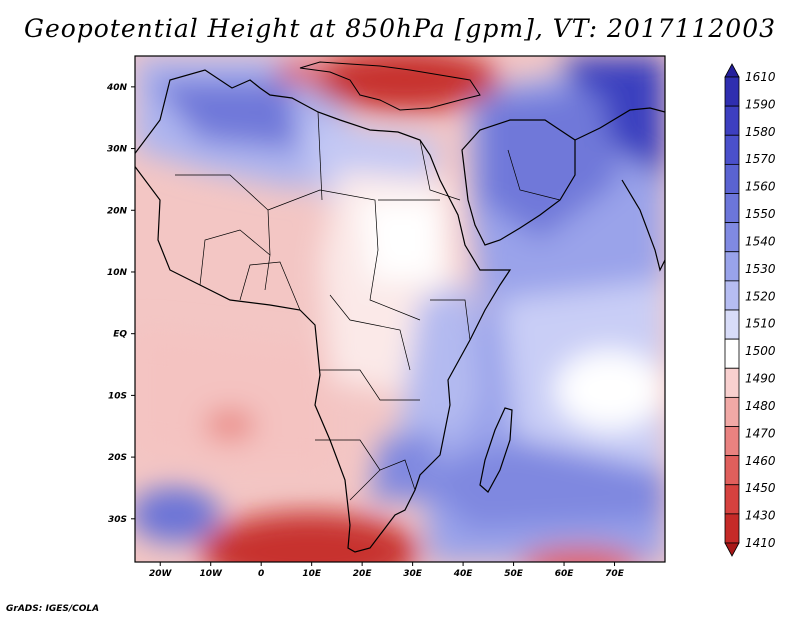 This screenshot has height=618, width=800. What do you see at coordinates (117, 458) in the screenshot?
I see `lat-tick-label: 20S` at bounding box center [117, 458].